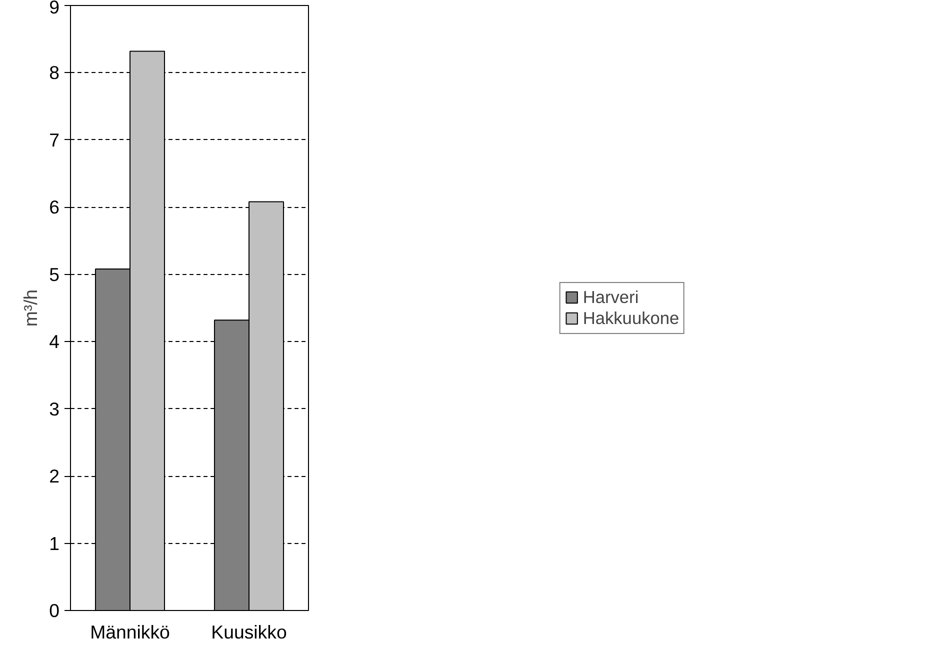 The image size is (943, 652). I want to click on y-tick-label: 0, so click(54, 610).